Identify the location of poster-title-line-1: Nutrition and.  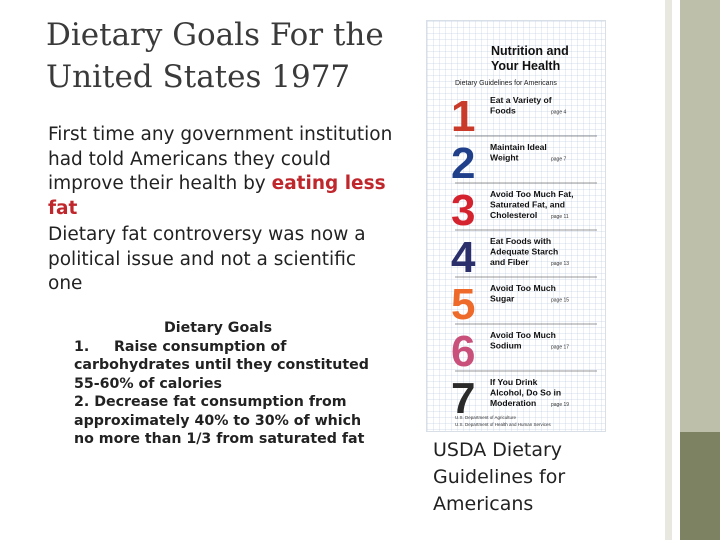
(530, 51).